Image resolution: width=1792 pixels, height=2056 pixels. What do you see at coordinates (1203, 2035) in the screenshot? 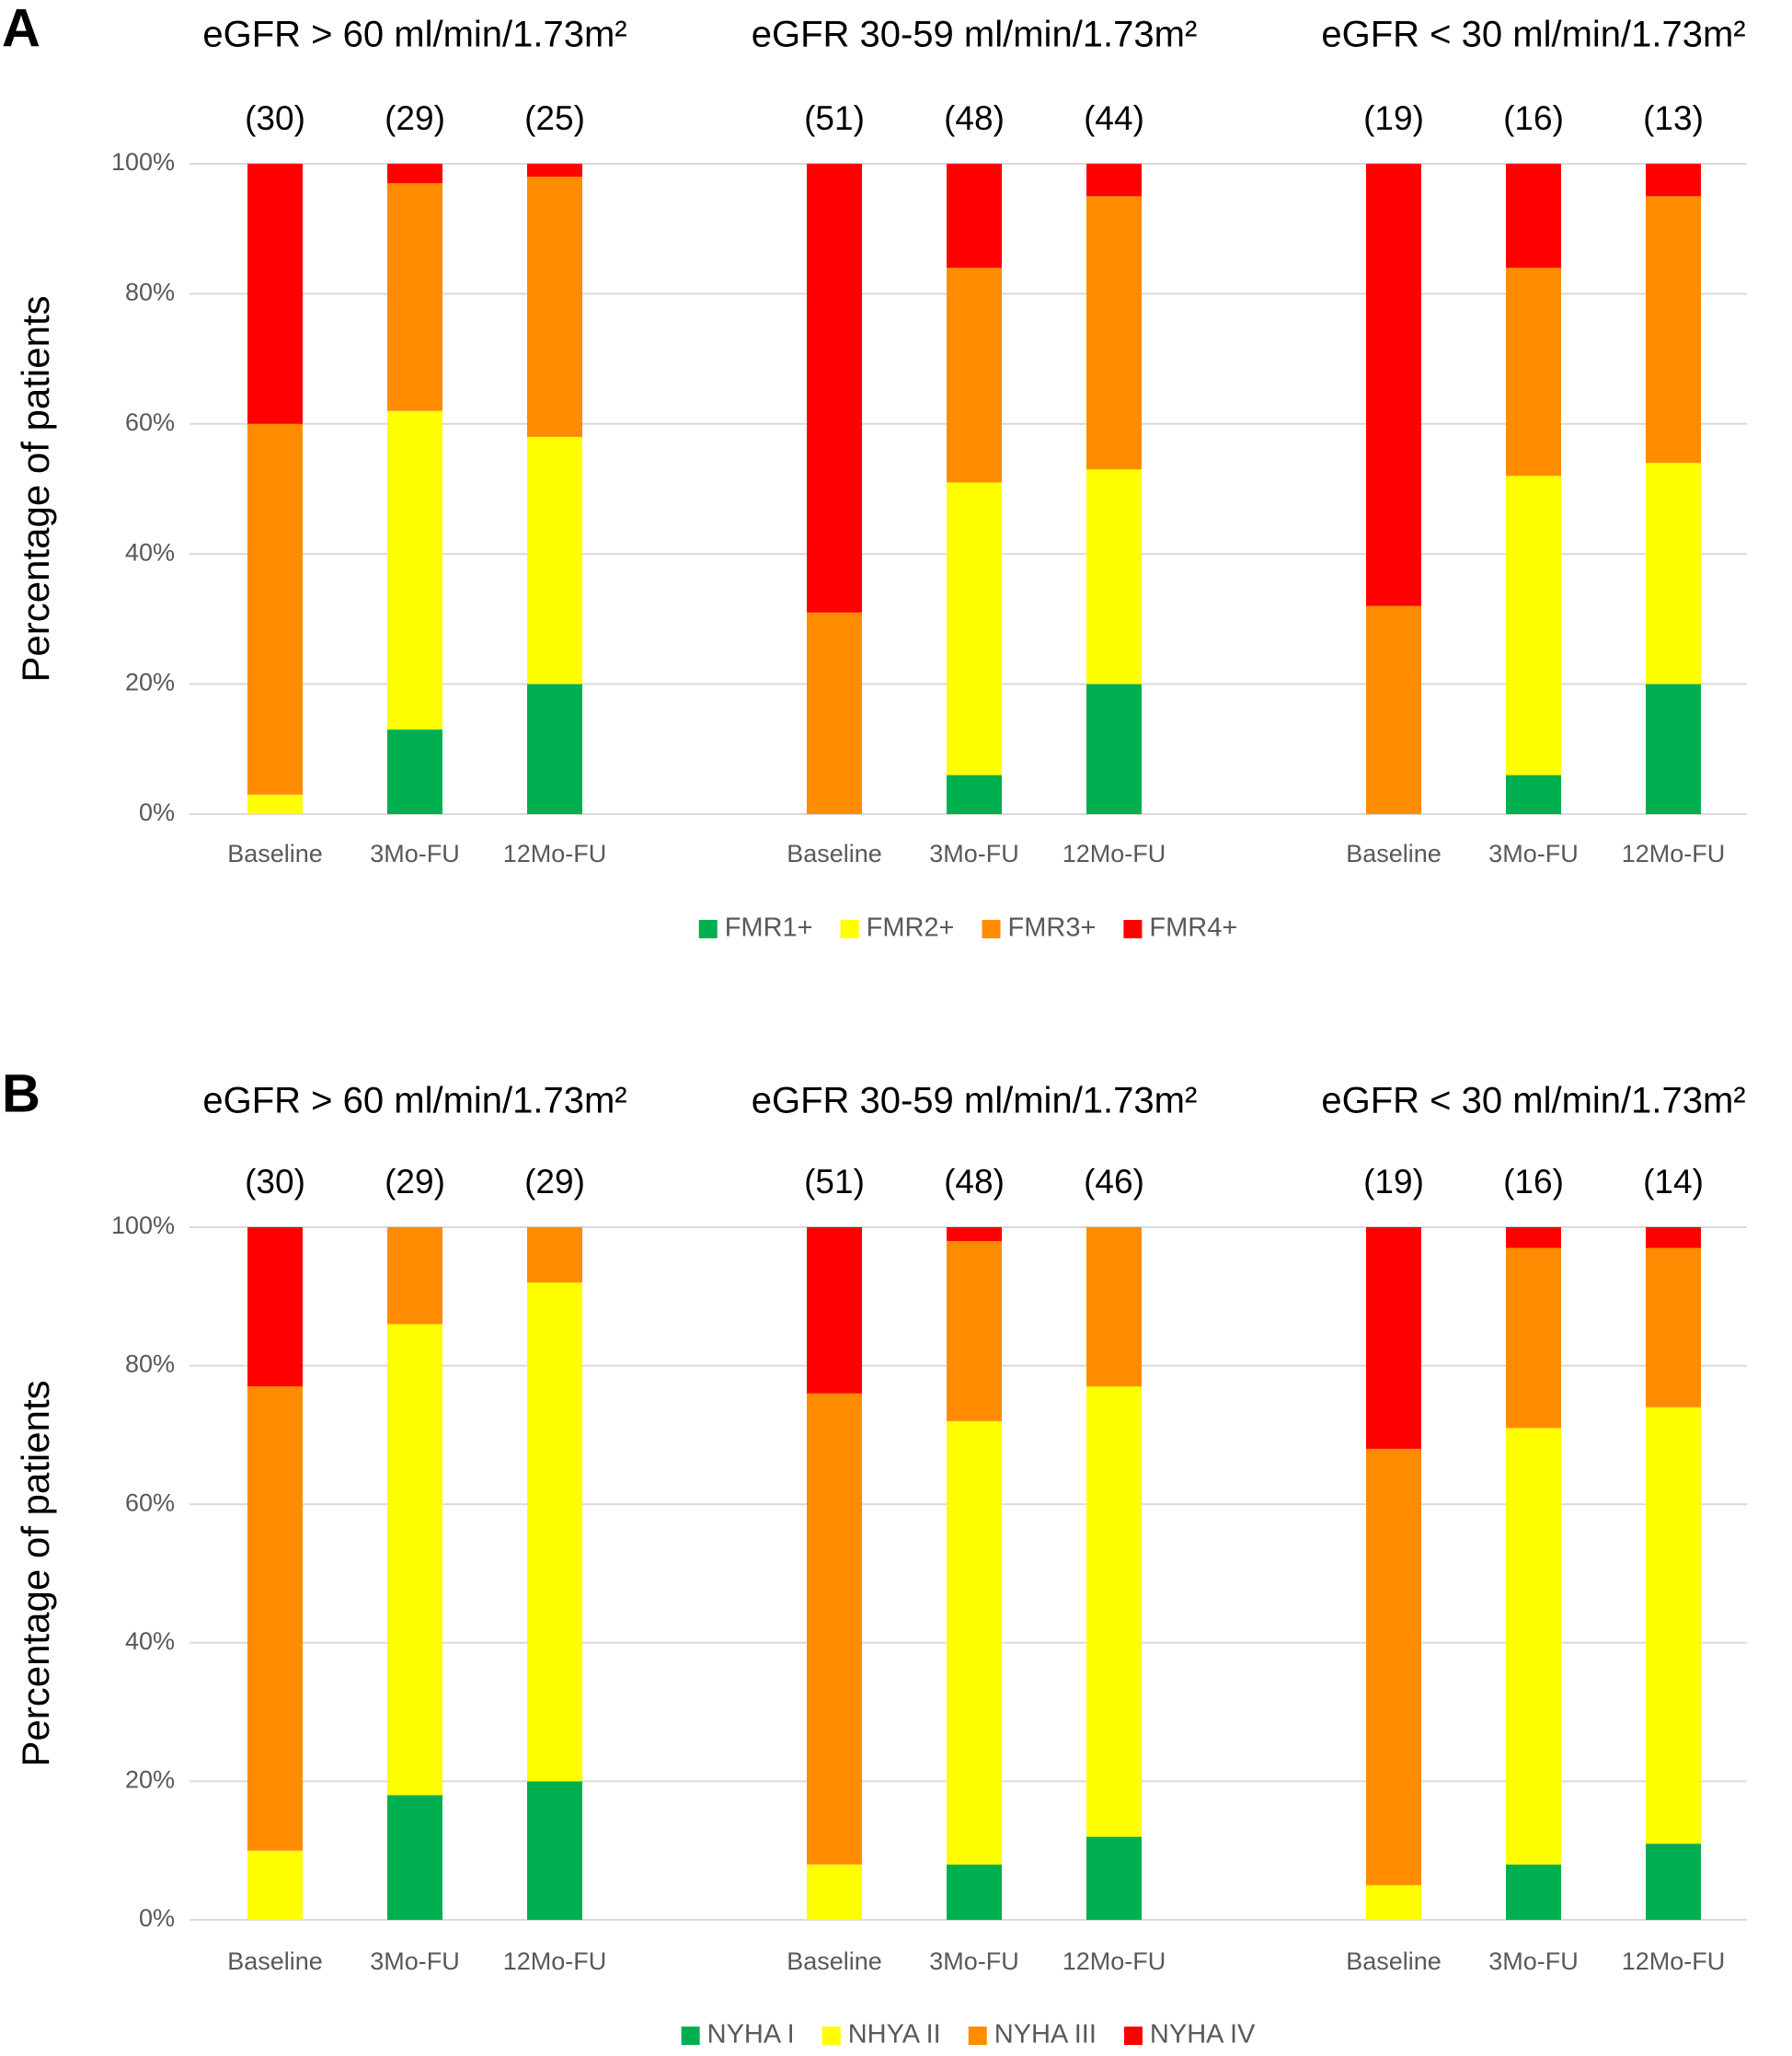
I see `legend-label: NYHA IV` at bounding box center [1203, 2035].